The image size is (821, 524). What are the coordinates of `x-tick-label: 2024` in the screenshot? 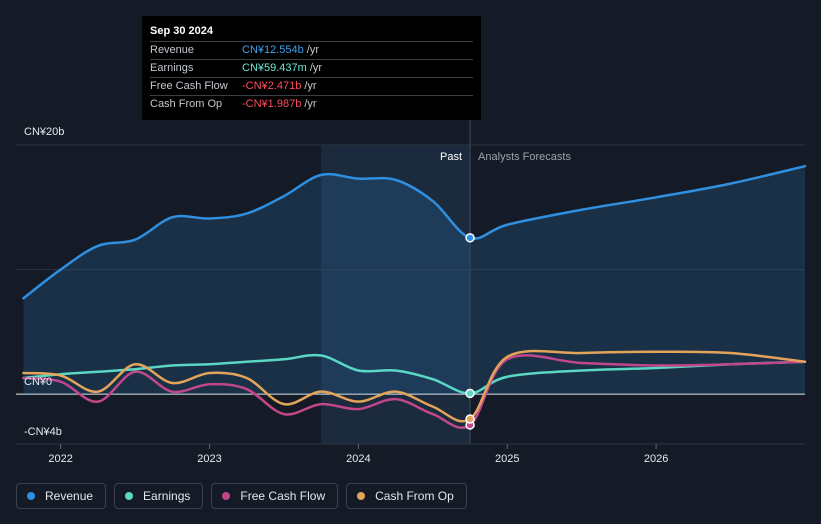 It's located at (358, 459).